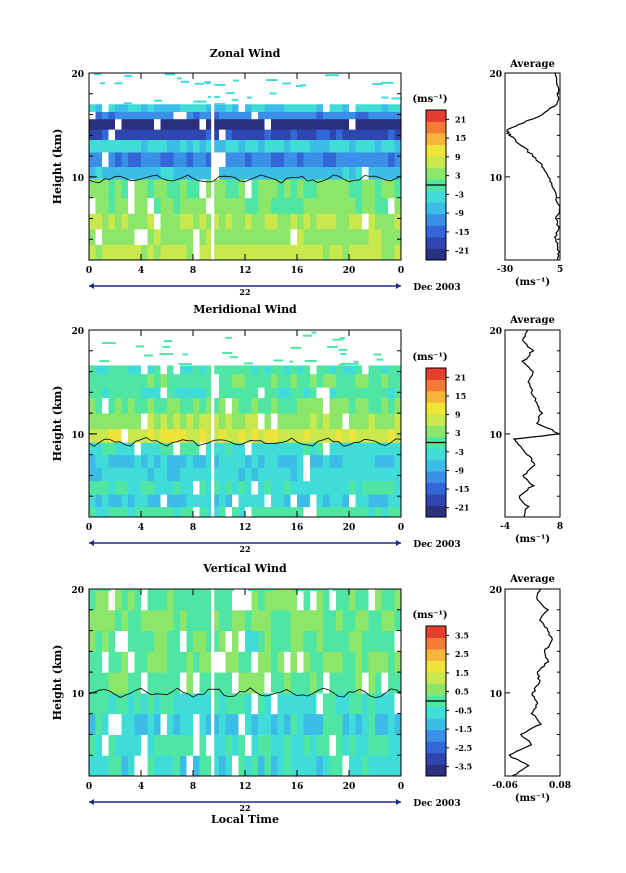 The height and width of the screenshot is (873, 626). Describe the element at coordinates (436, 804) in the screenshot. I see `date-label: Dec 2003` at that location.